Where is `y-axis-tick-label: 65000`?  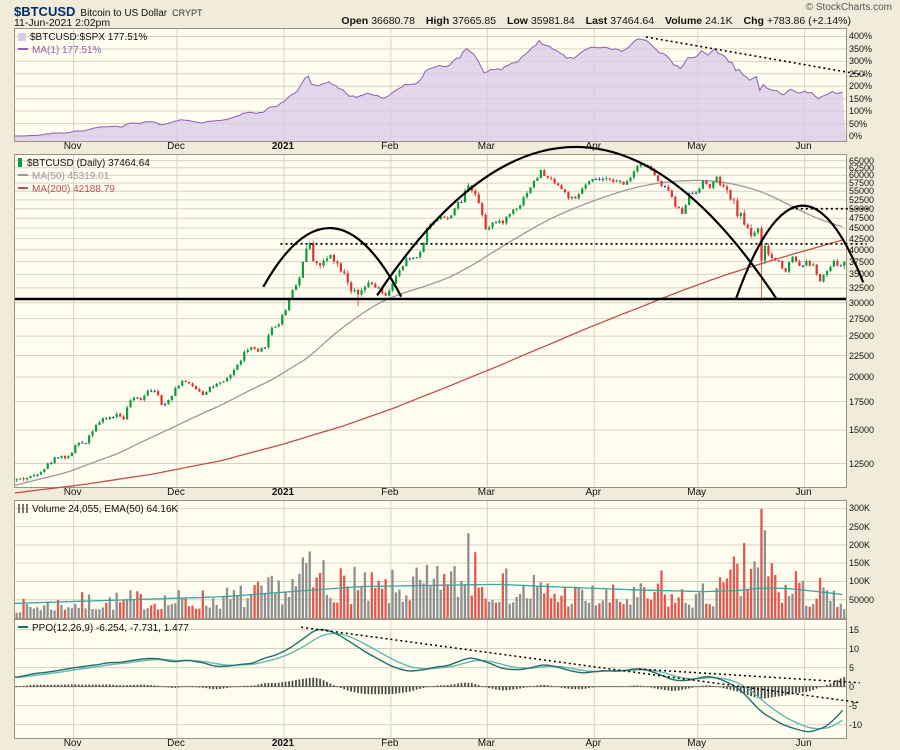 y-axis-tick-label: 65000 is located at coordinates (862, 160).